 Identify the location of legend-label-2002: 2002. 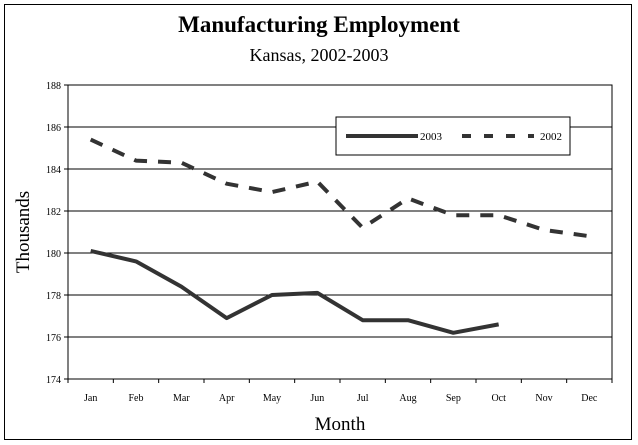
(551, 137).